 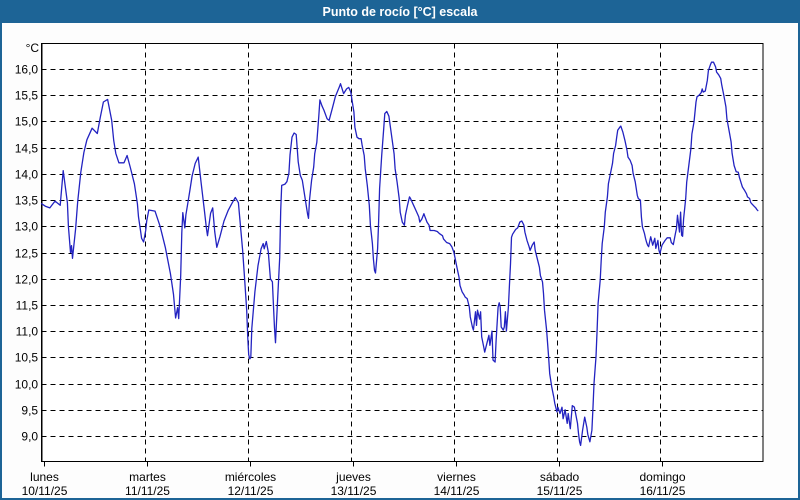 What do you see at coordinates (663, 491) in the screenshot?
I see `x-tick-date-label: 16/11/25` at bounding box center [663, 491].